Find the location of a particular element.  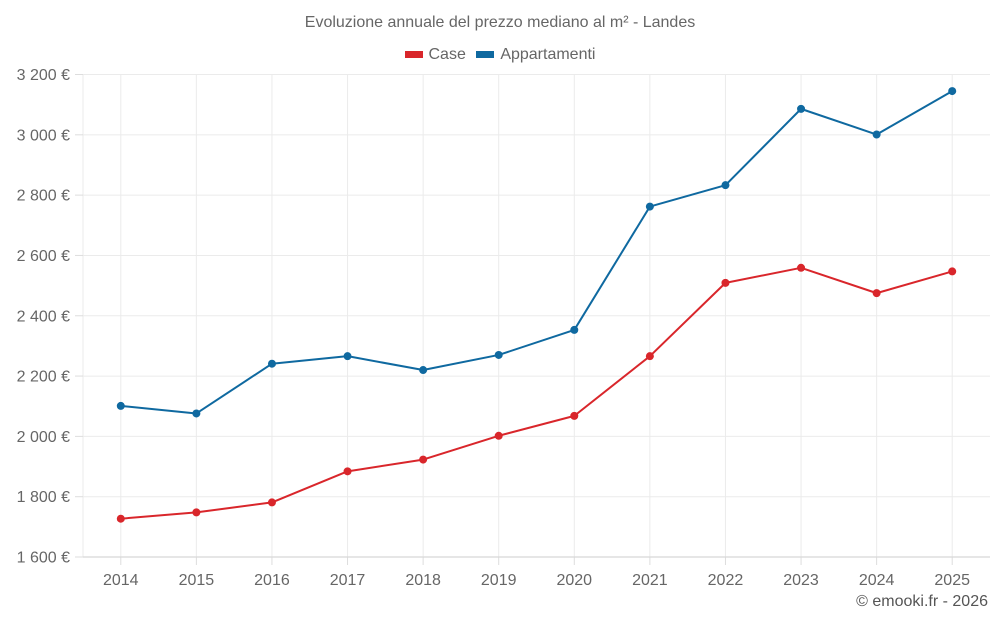

legend-item-case: Case is located at coordinates (435, 54).